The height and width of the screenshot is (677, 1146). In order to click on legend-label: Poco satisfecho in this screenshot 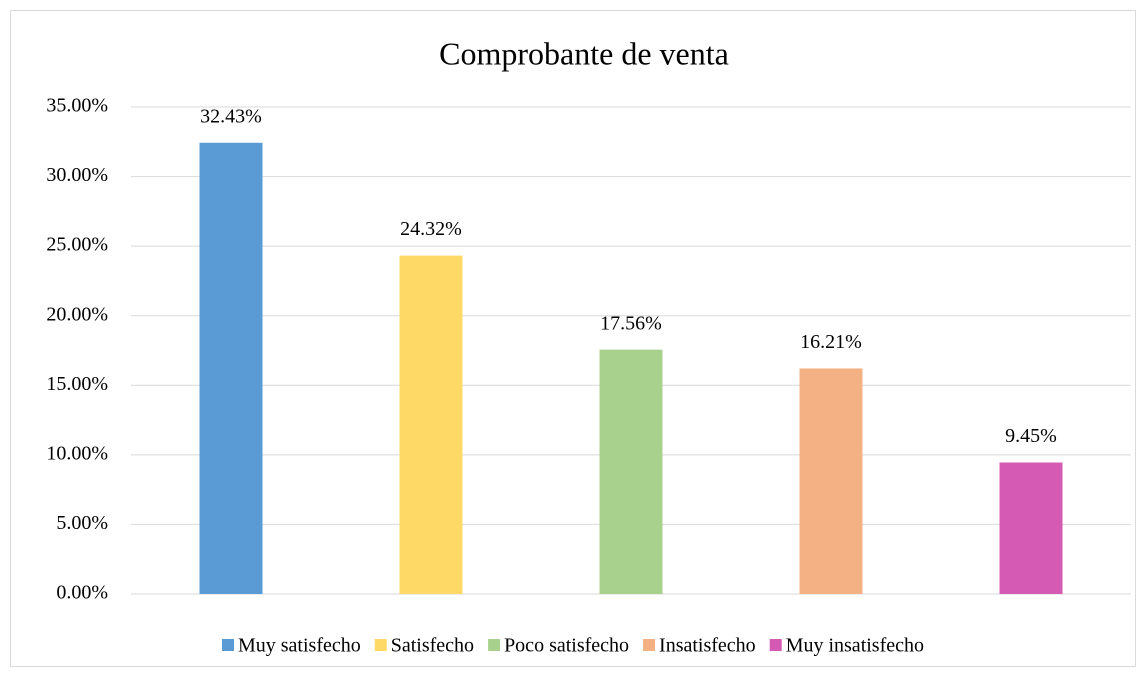, I will do `click(566, 646)`.